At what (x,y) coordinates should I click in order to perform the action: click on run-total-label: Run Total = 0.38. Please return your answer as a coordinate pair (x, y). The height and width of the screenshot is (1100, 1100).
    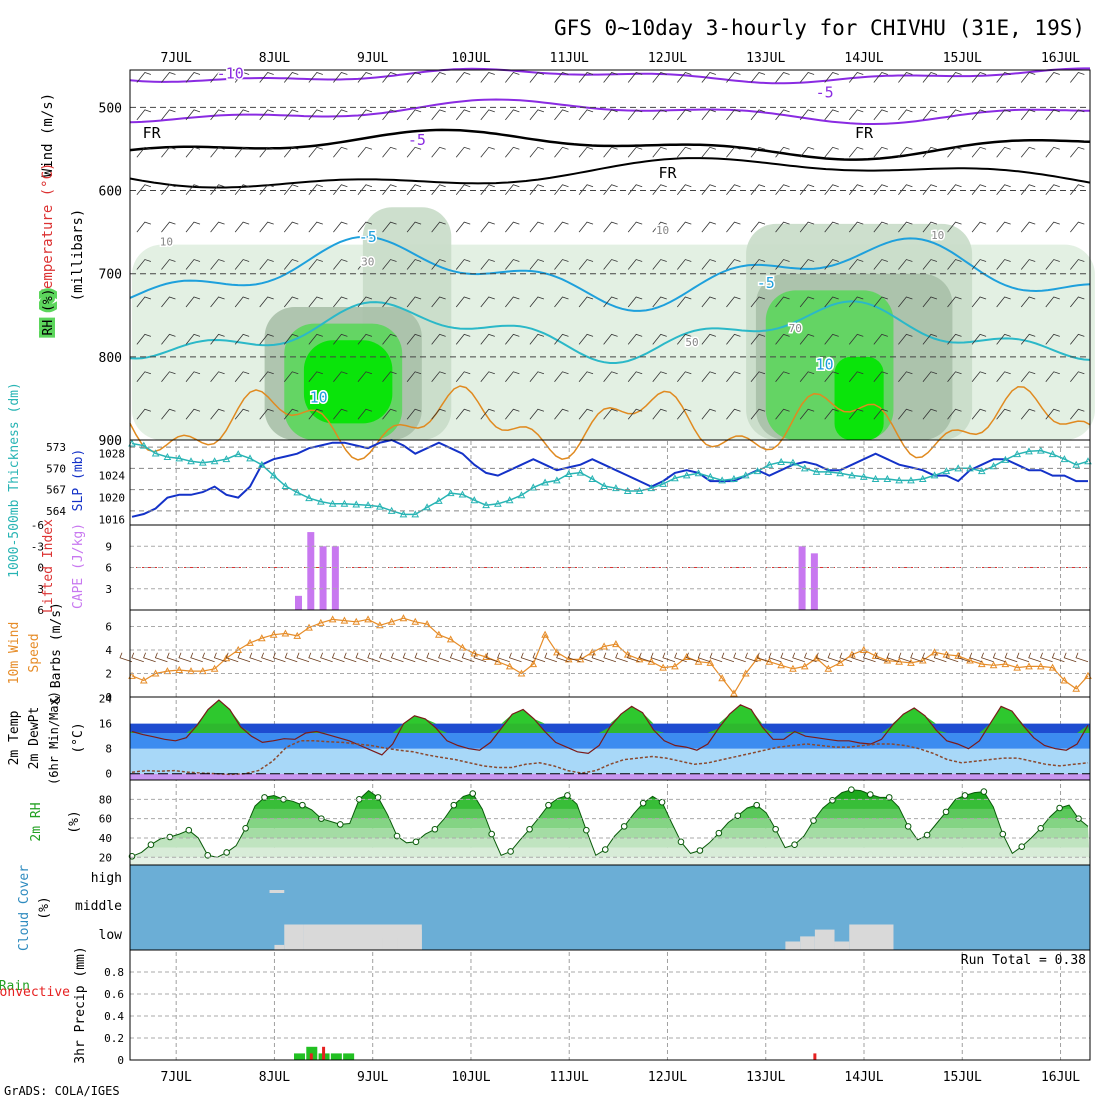
    Looking at the image, I should click on (1023, 960).